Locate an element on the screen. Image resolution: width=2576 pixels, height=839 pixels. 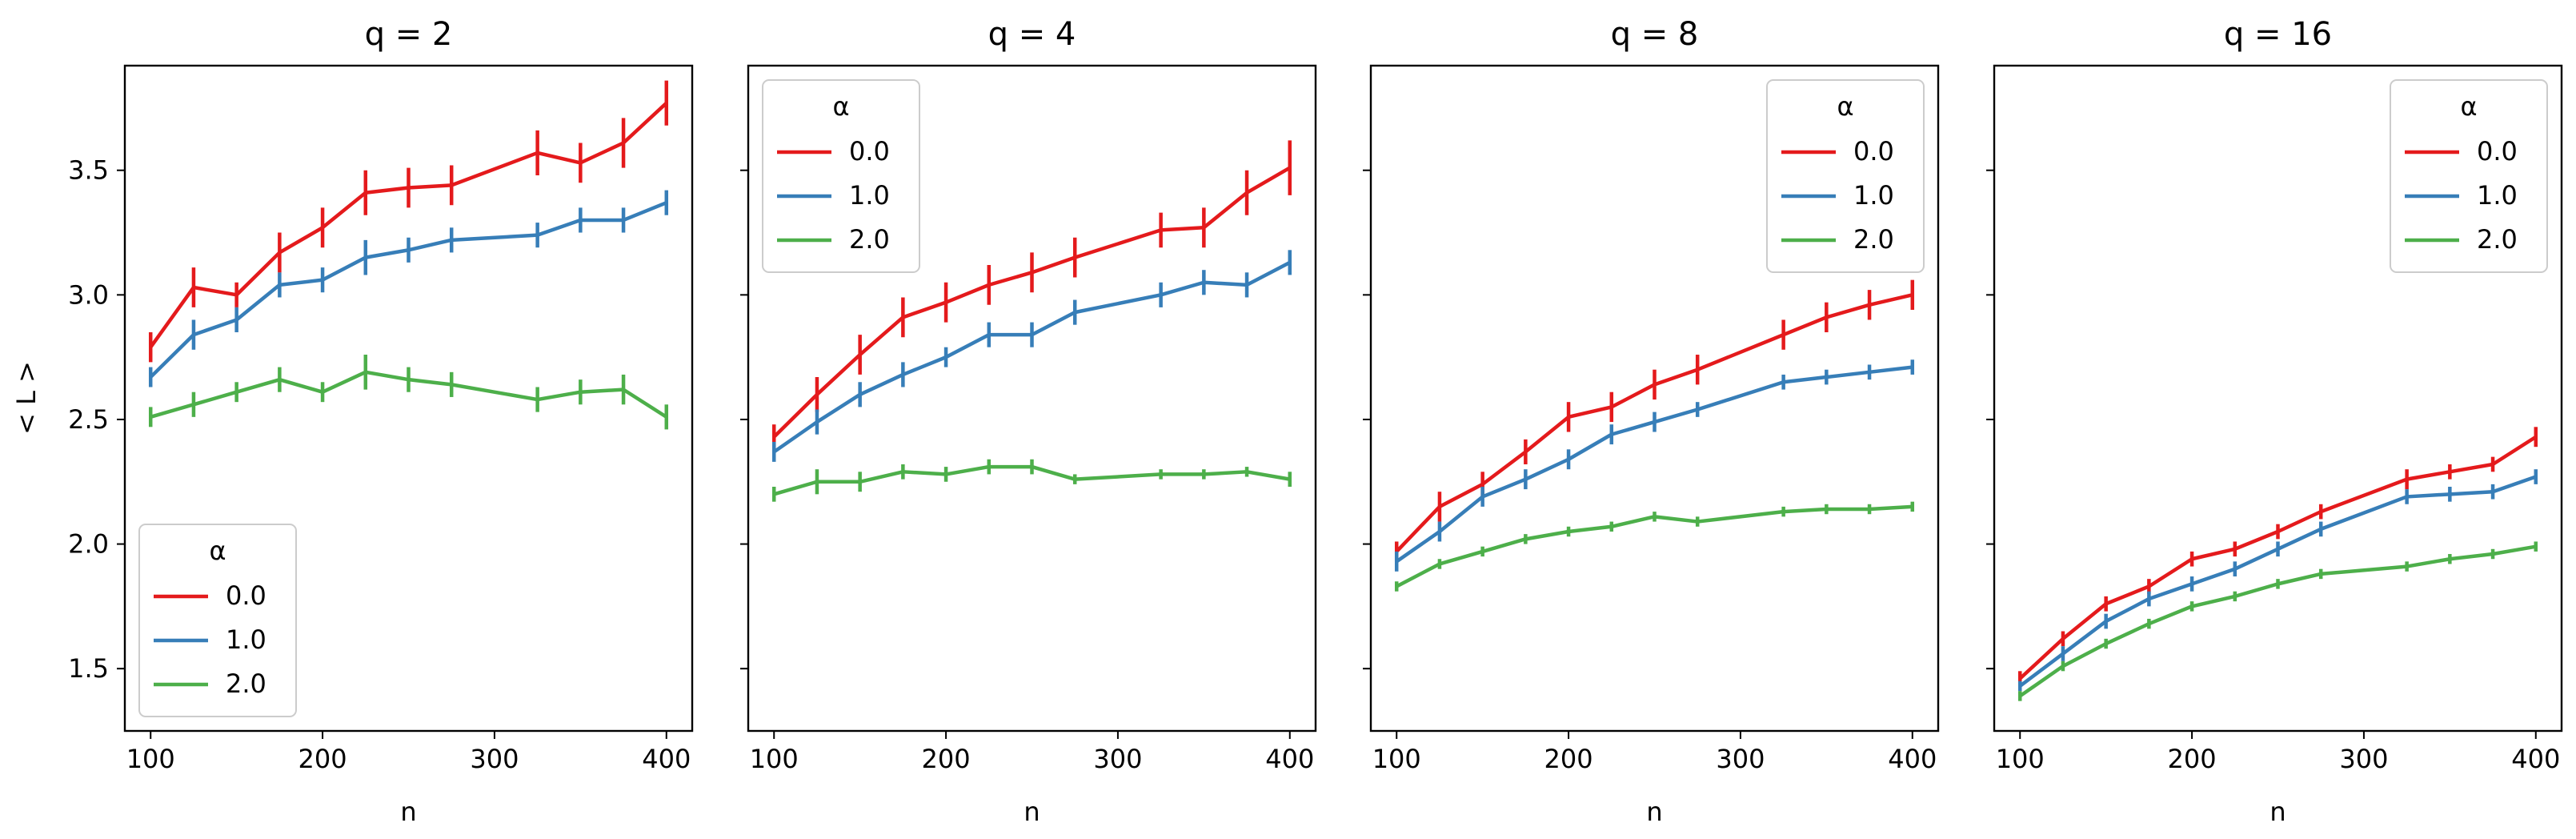
y-tick-label: 2.5 is located at coordinates (88, 419).